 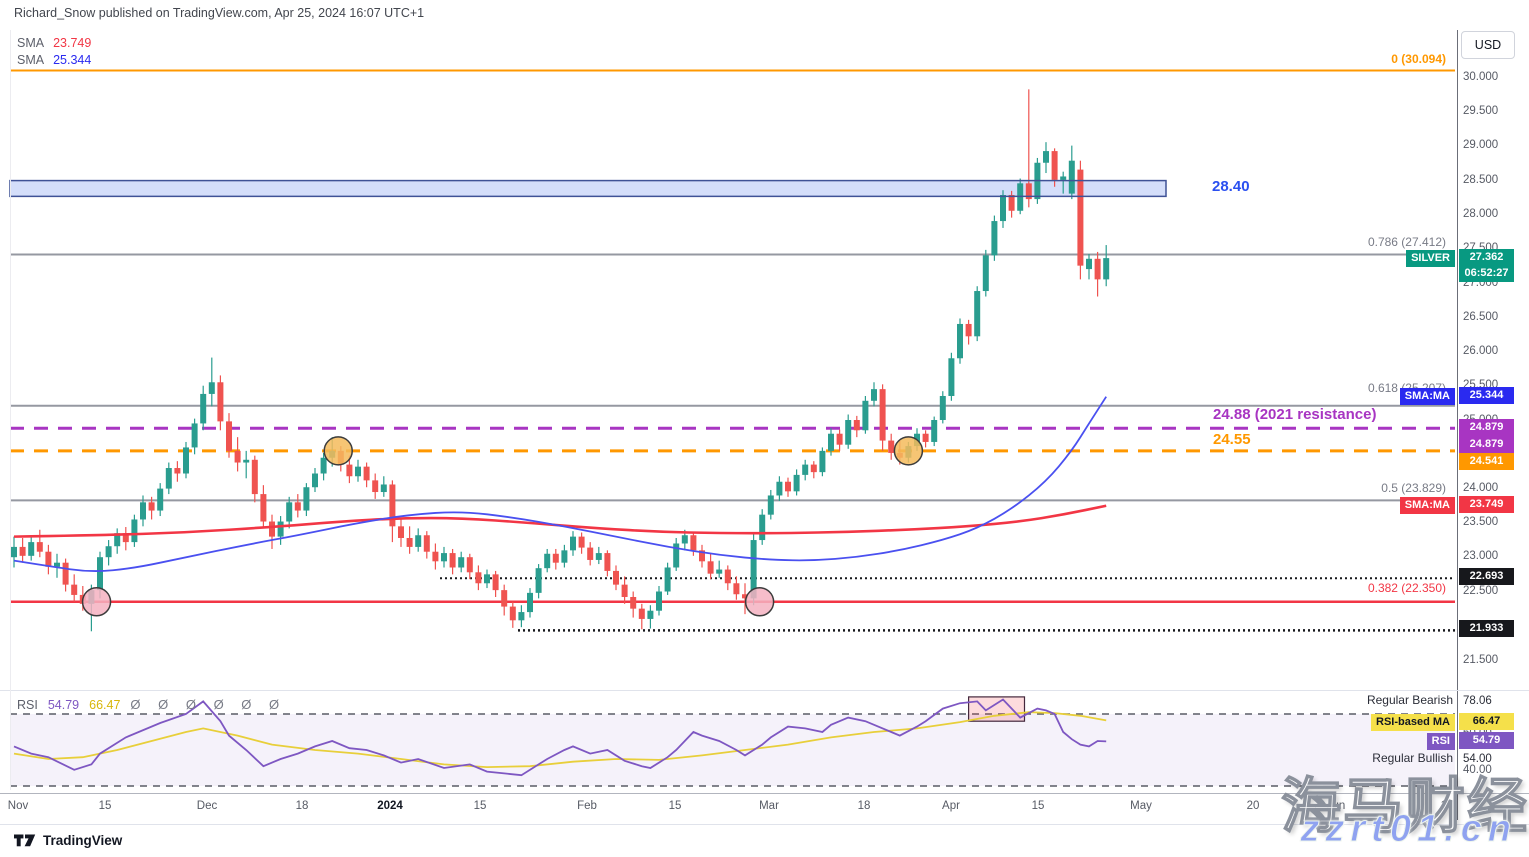 What do you see at coordinates (1418, 59) in the screenshot?
I see `fib-level-label: 0 (30.094)` at bounding box center [1418, 59].